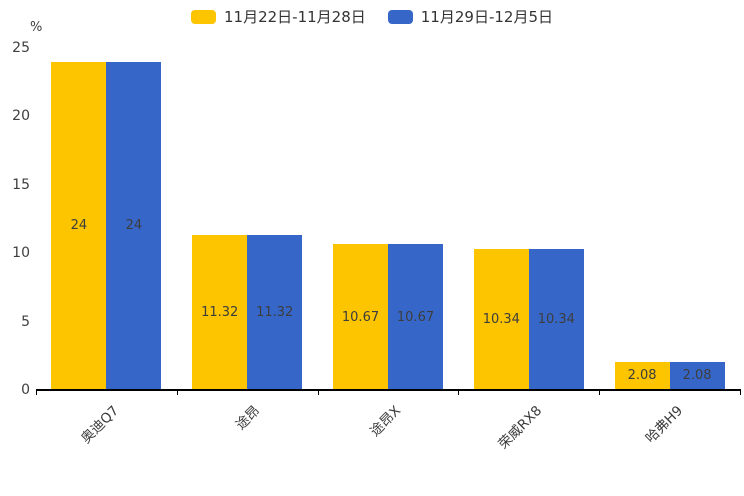  I want to click on category-label: 途昂X, so click(386, 421).